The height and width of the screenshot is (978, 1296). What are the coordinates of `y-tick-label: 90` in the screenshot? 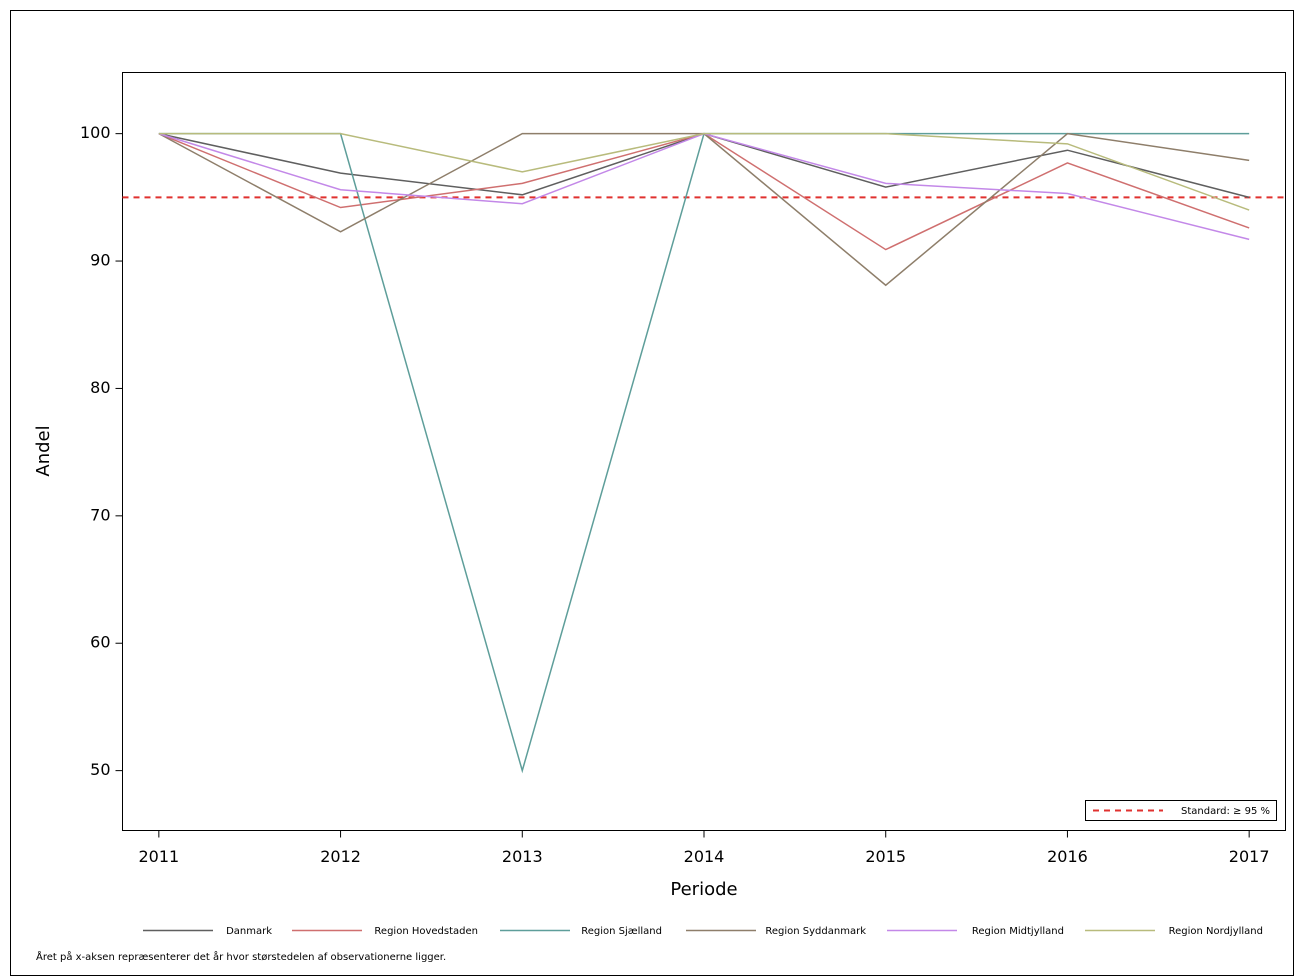 It's located at (100, 260).